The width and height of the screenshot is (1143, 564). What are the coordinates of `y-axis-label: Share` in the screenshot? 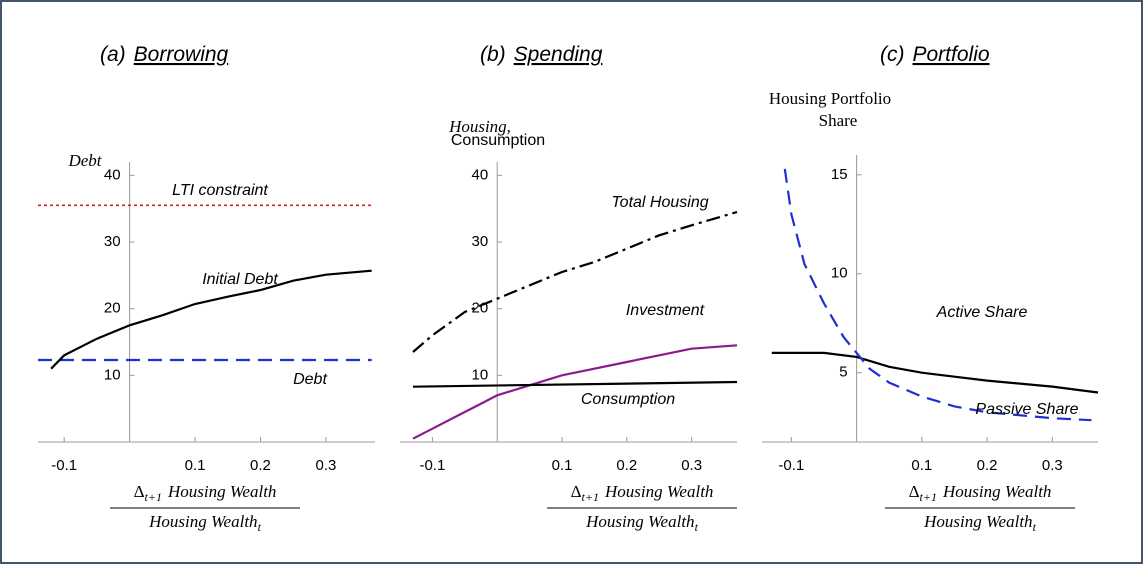 It's located at (838, 120).